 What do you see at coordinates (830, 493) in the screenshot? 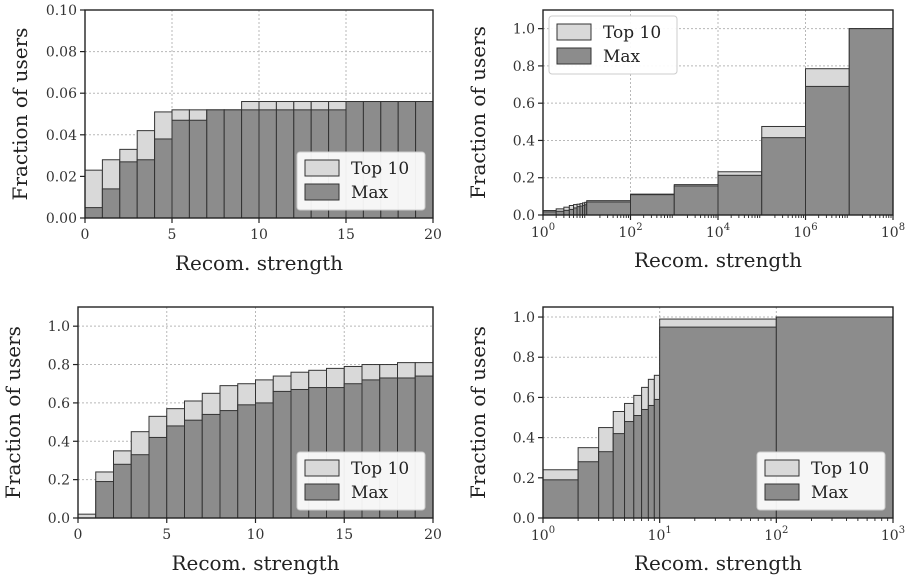
I see `p4-legend-label-max: Max` at bounding box center [830, 493].